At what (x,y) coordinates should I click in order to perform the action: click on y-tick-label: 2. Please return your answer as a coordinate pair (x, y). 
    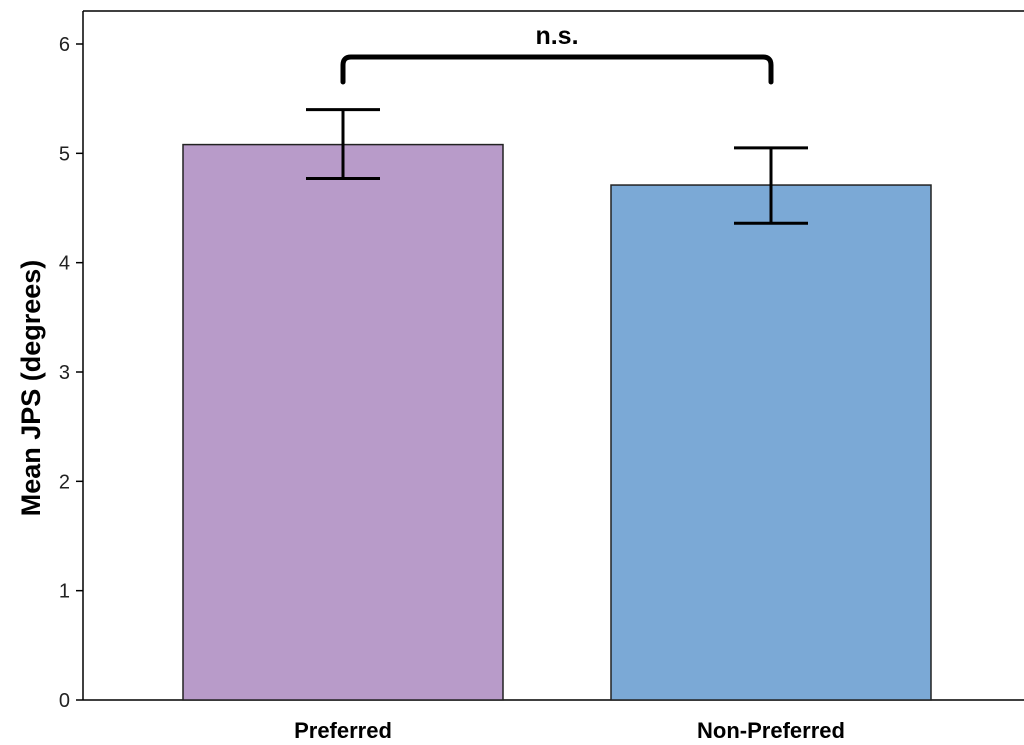
    Looking at the image, I should click on (64, 482).